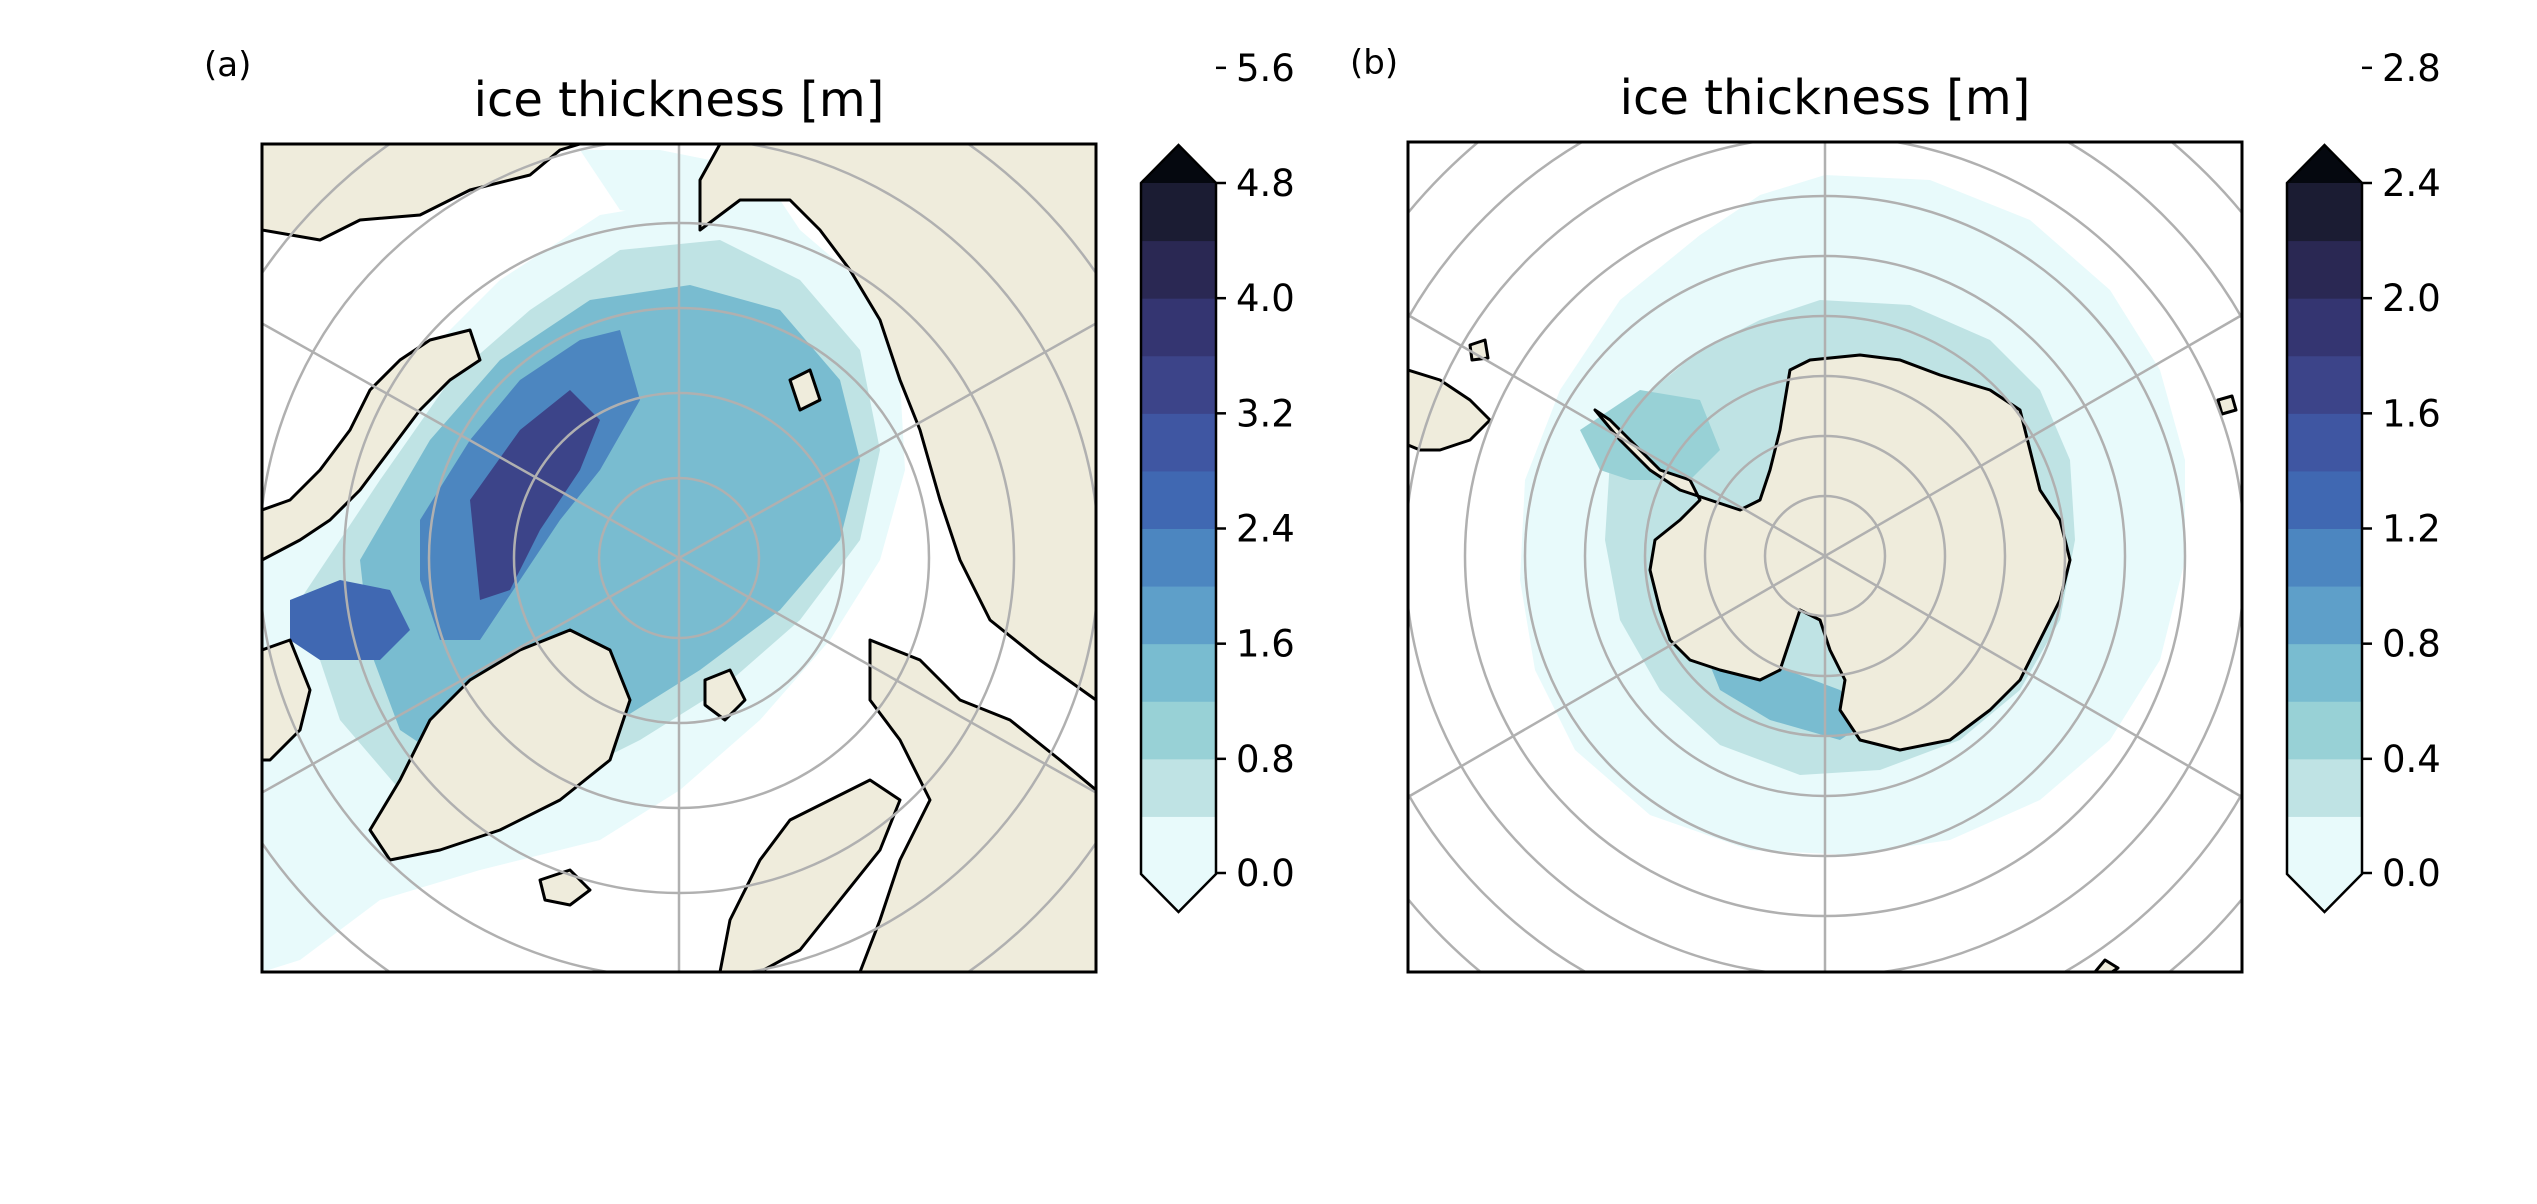  What do you see at coordinates (679, 100) in the screenshot?
I see `panel-a-title: ice thickness [m]` at bounding box center [679, 100].